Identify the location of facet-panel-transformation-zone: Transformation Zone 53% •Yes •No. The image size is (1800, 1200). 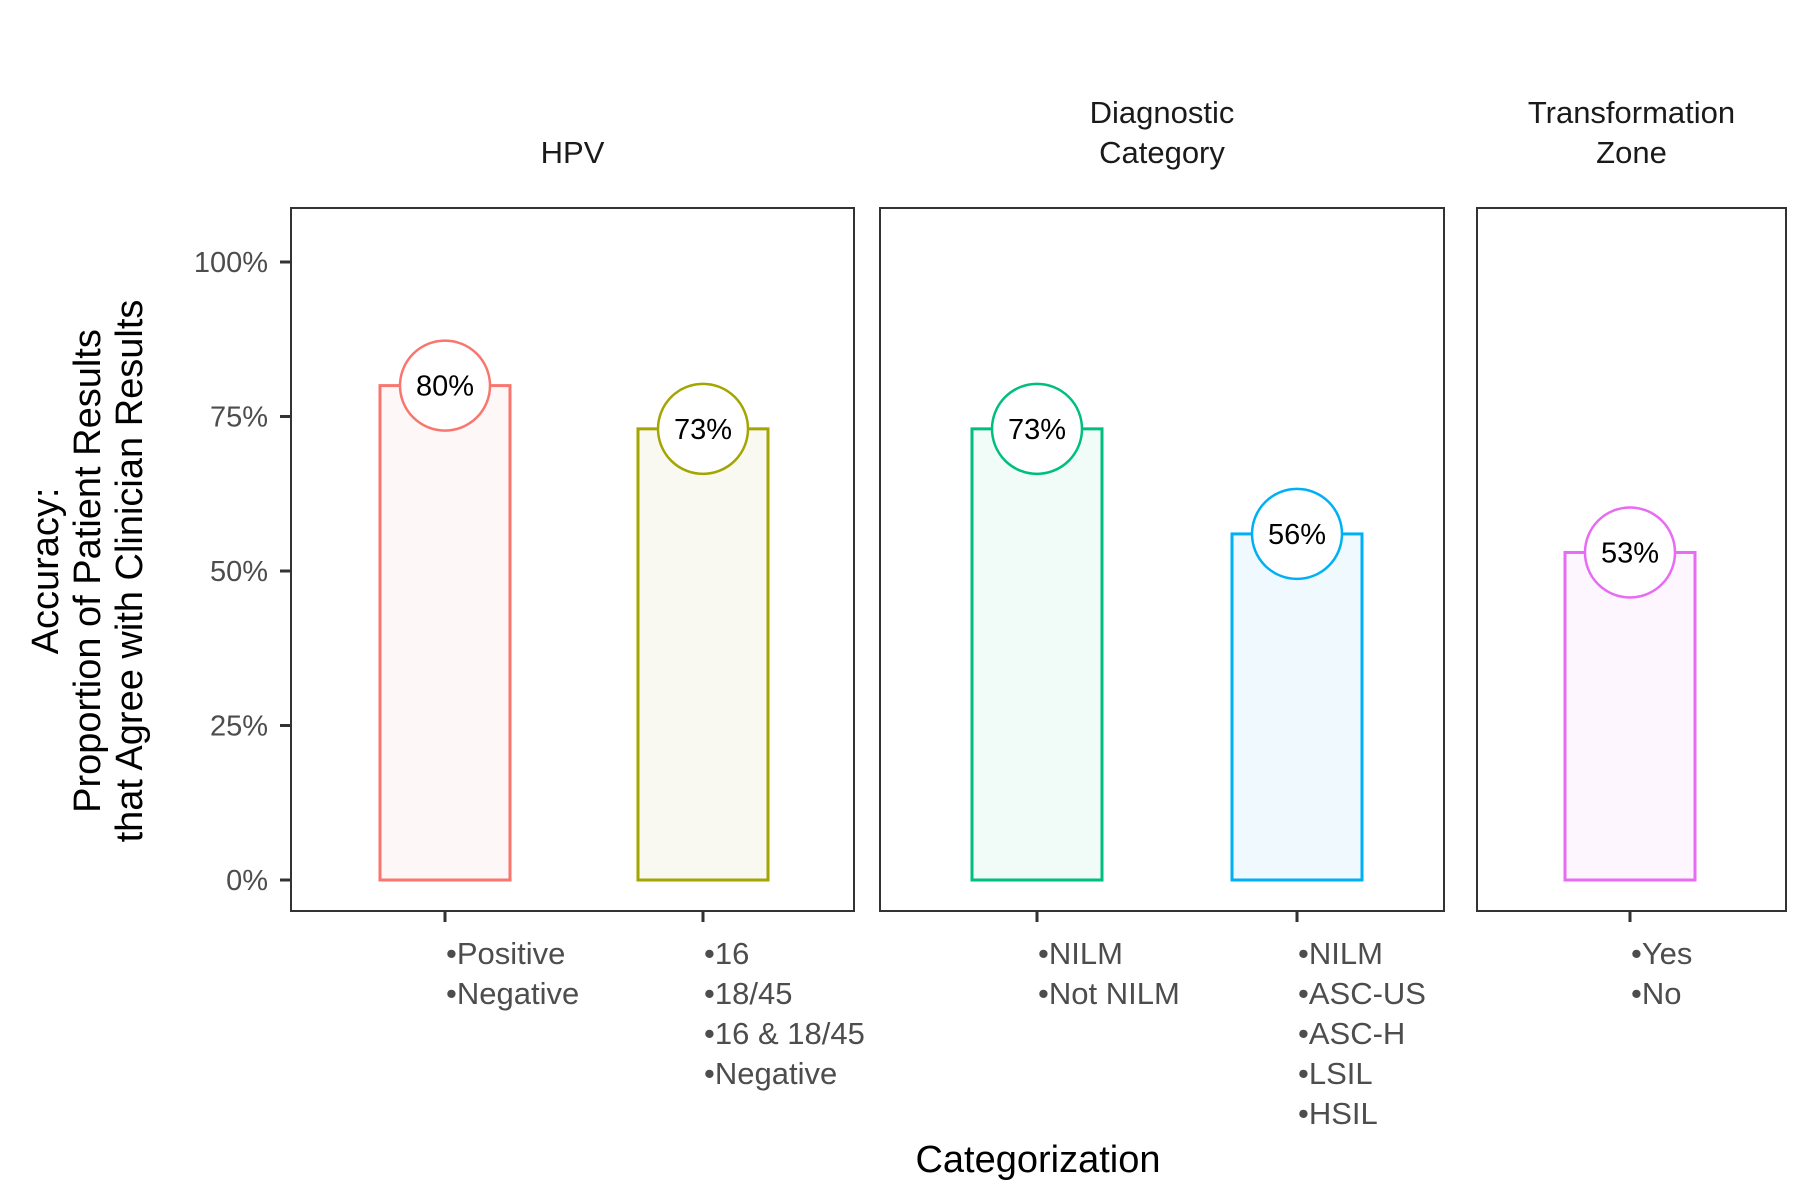
(1631, 553).